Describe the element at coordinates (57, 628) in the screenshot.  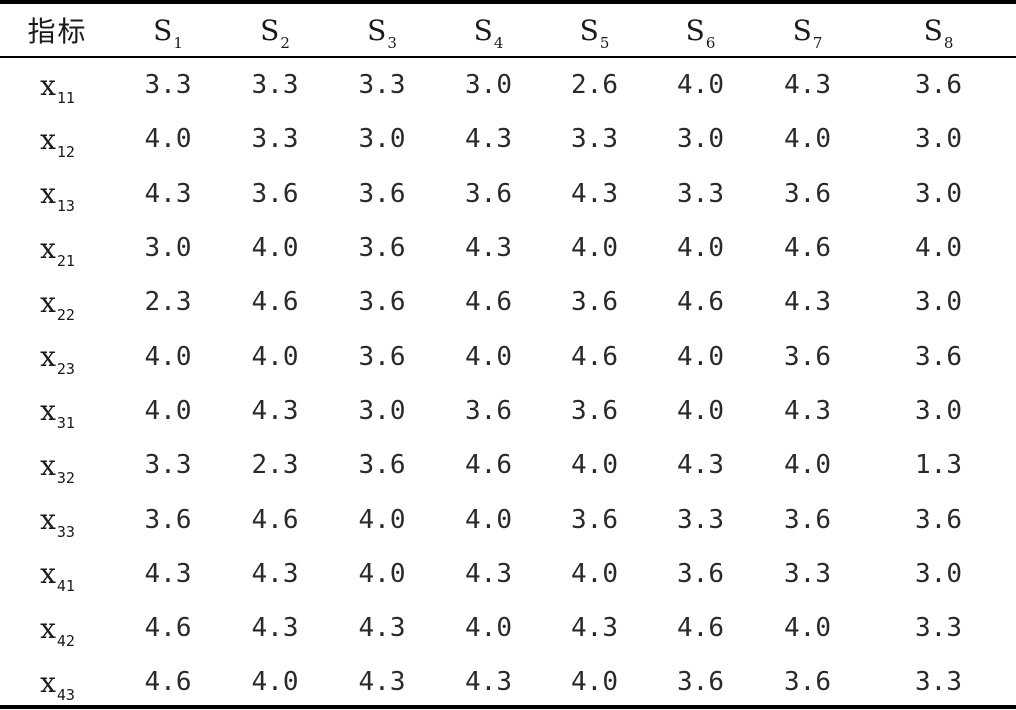
I see `row-label: x42` at that location.